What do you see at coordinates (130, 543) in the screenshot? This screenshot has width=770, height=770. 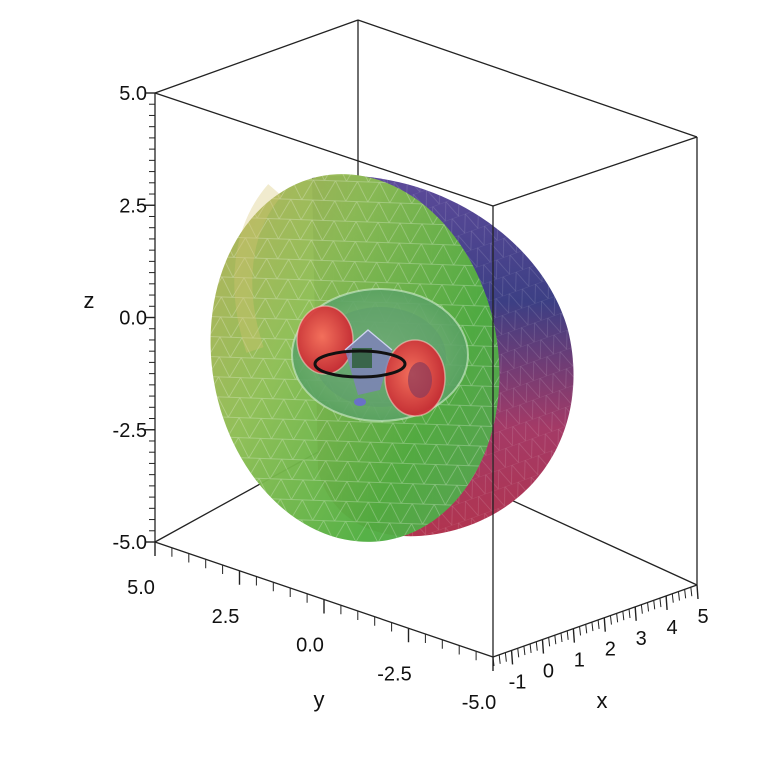 I see `z-tick-label: -5.0` at bounding box center [130, 543].